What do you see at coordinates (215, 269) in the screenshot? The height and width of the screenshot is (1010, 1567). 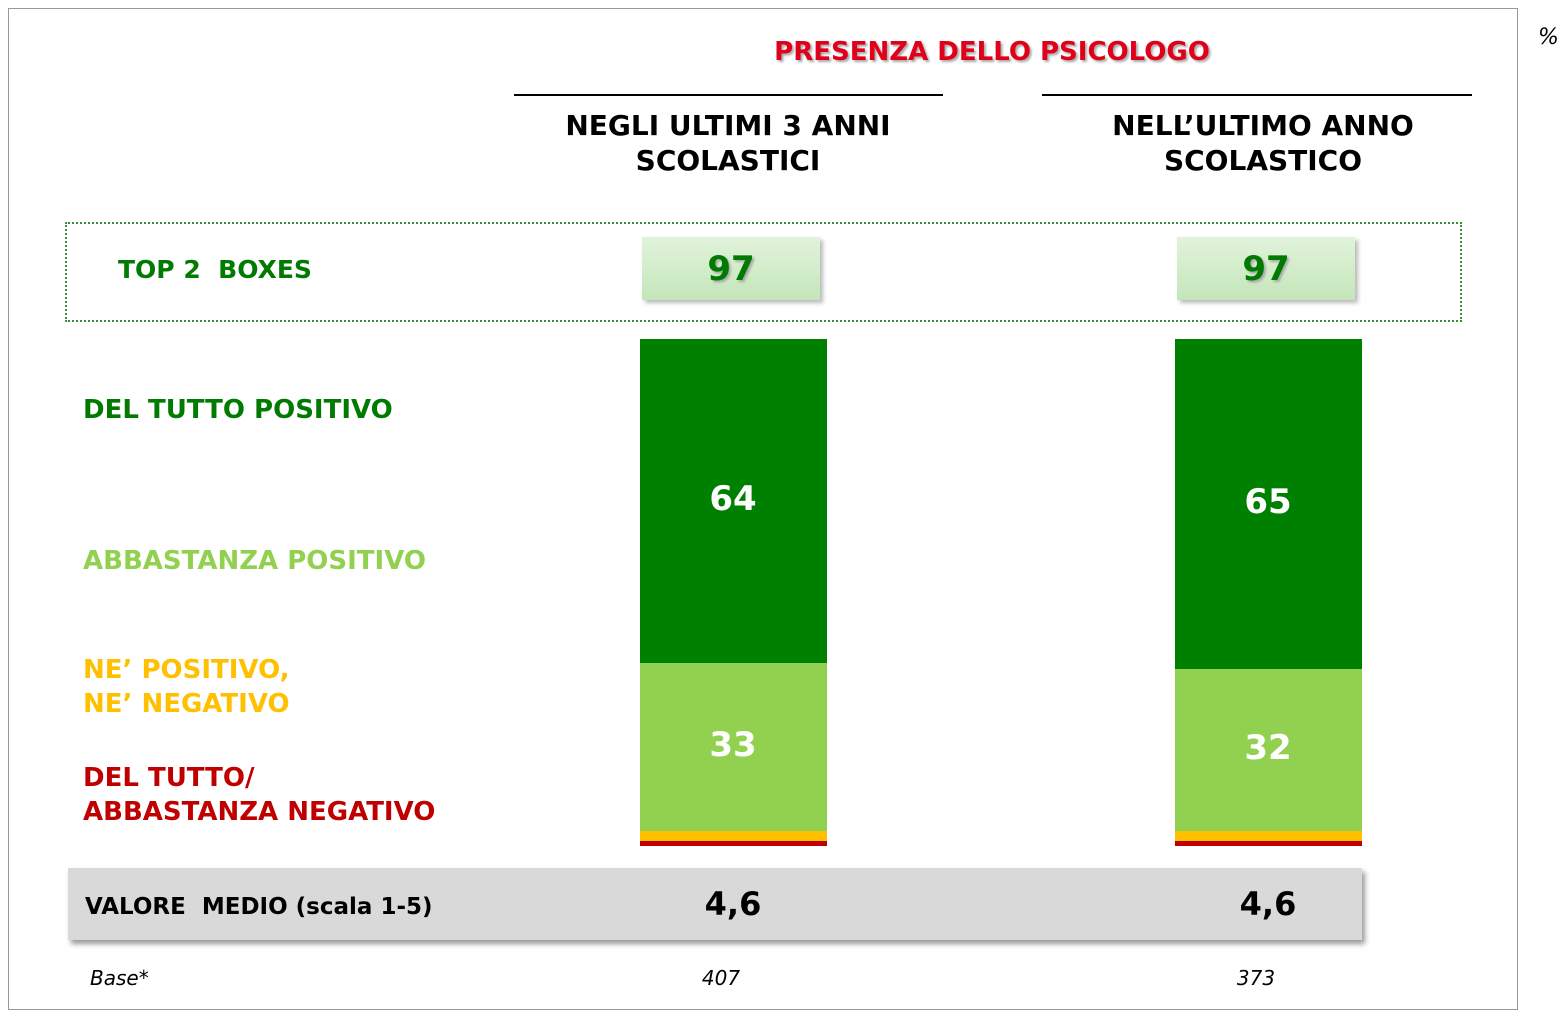 I see `top2-label: TOP 2 BOXES` at bounding box center [215, 269].